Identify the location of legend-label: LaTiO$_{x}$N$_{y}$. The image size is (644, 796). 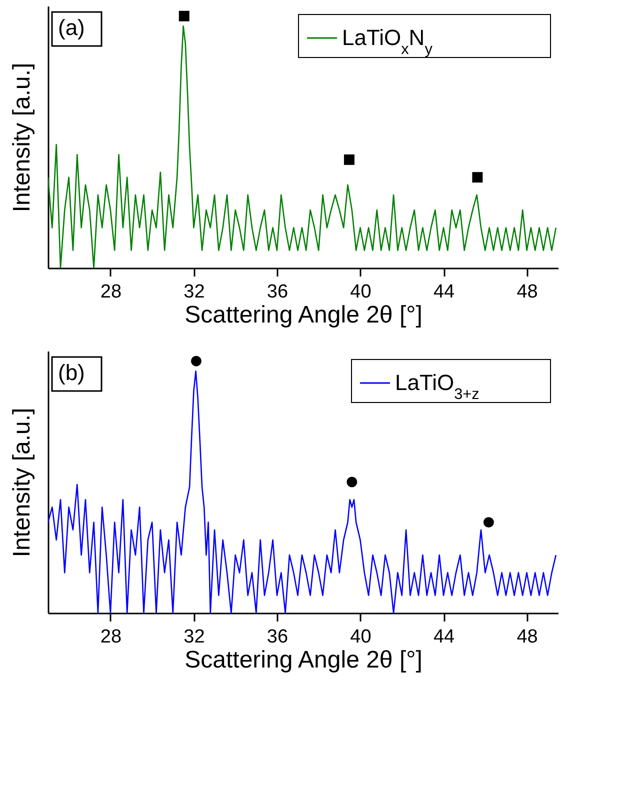
(387, 41).